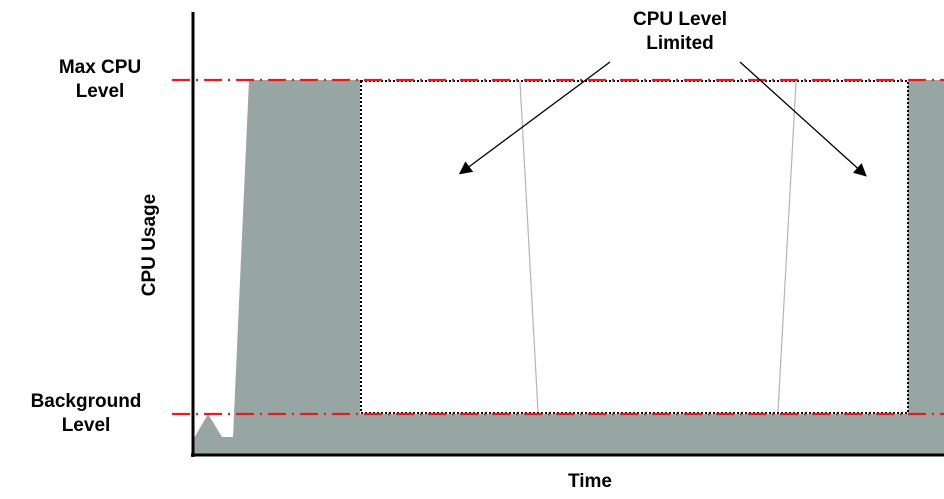  Describe the element at coordinates (529, 247) in the screenshot. I see `guide-line-left` at that location.